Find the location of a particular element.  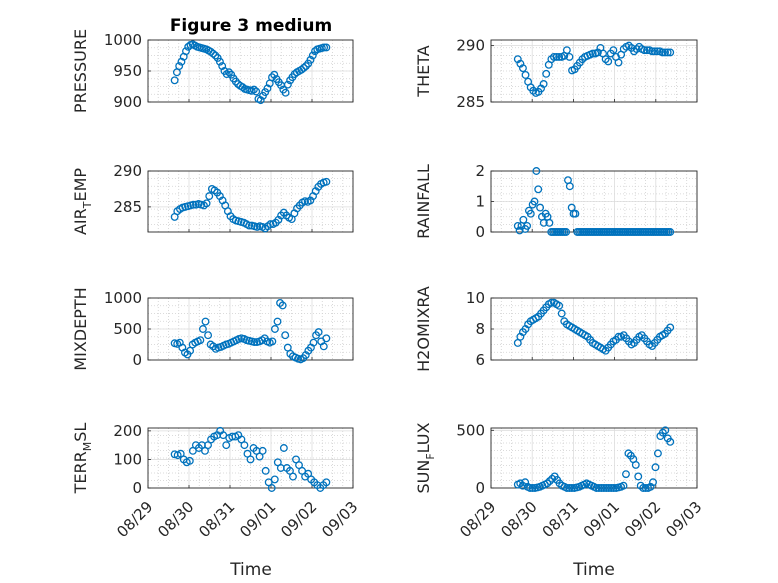

y-tick-label: 10 is located at coordinates (475, 298).